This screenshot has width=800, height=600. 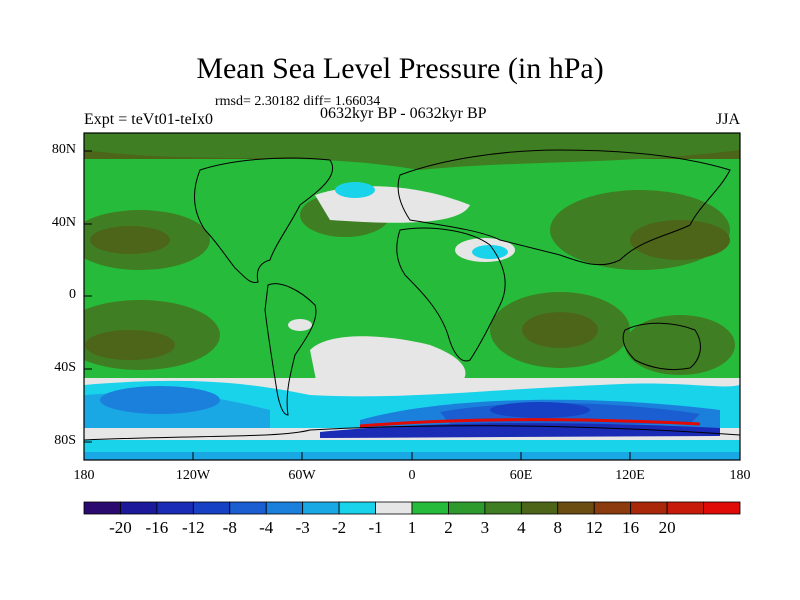 I want to click on colorbar-label: -8, so click(x=229, y=527).